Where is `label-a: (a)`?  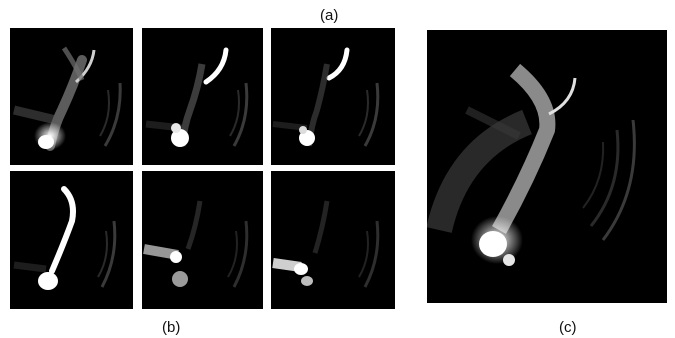 label-a: (a) is located at coordinates (329, 15).